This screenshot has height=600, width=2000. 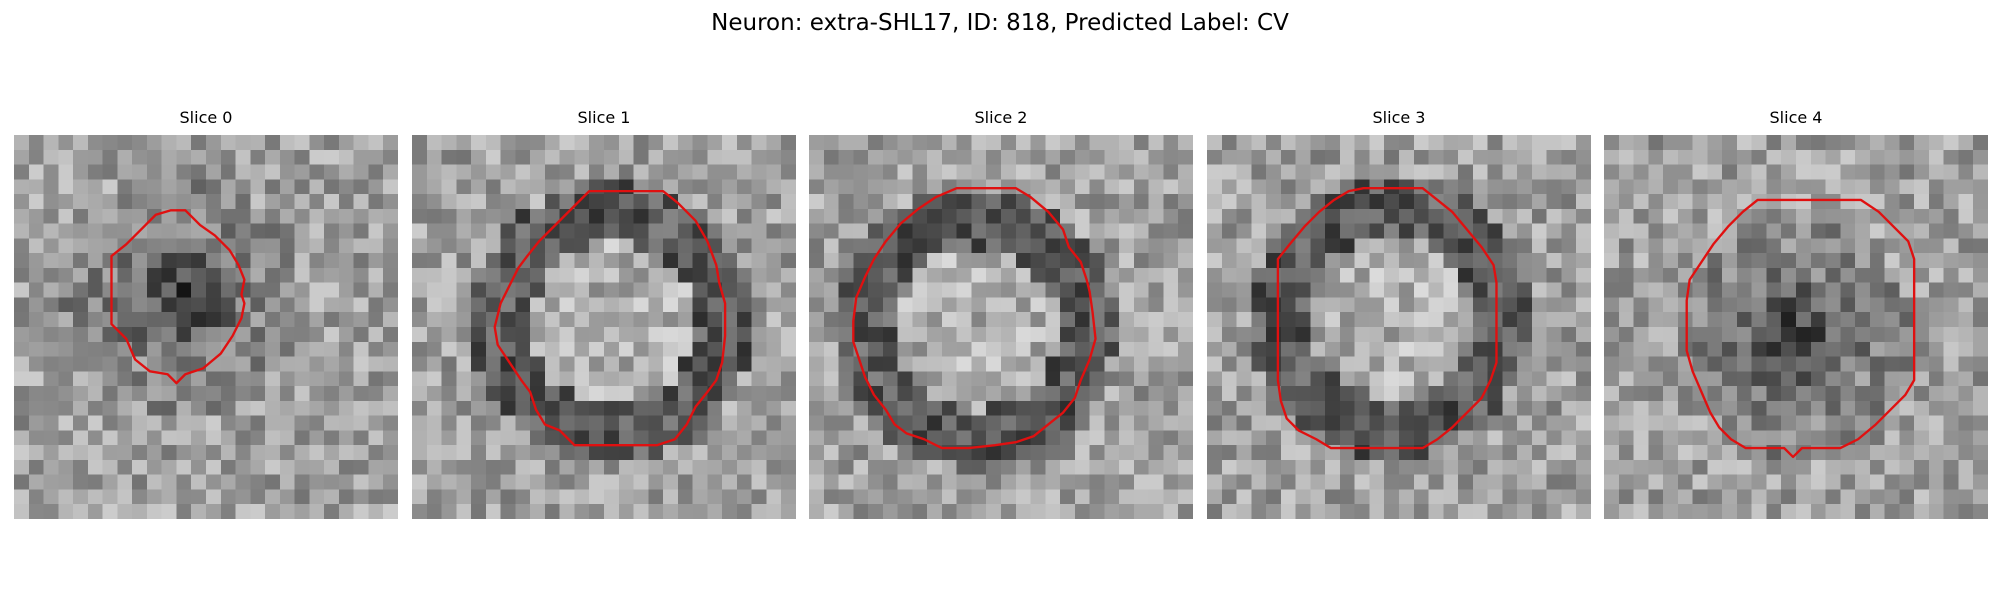 I want to click on slice-panel-1: Slice 1, so click(x=604, y=313).